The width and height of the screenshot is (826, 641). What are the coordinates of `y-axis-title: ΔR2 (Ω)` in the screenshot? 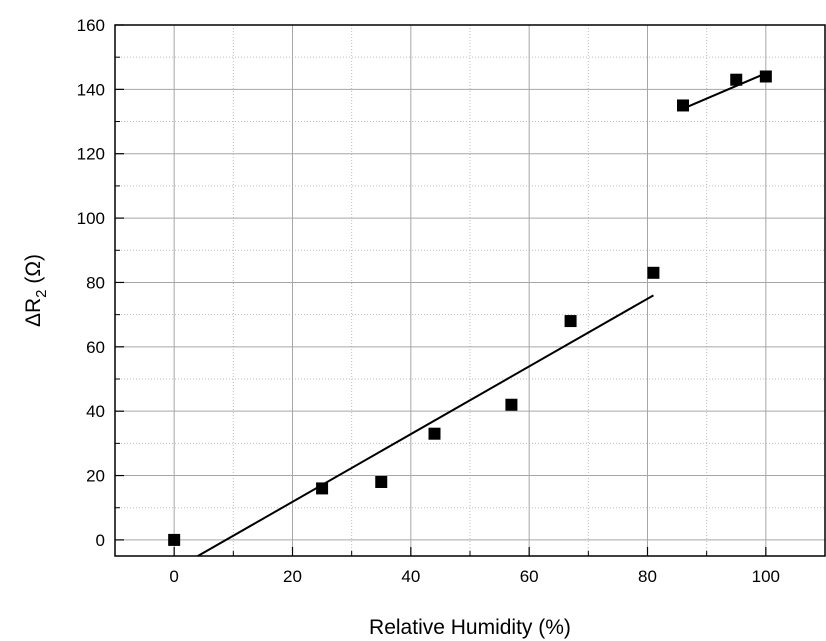 It's located at (36, 290).